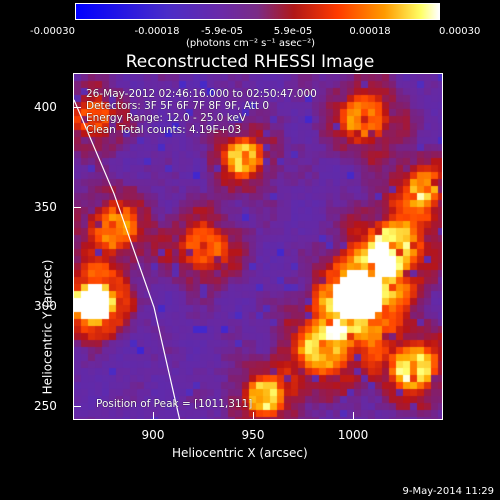  Describe the element at coordinates (178, 106) in the screenshot. I see `annotation-detectors: Detectors: 3F 5F 6F 7F 8F 9F, Att 0` at that location.